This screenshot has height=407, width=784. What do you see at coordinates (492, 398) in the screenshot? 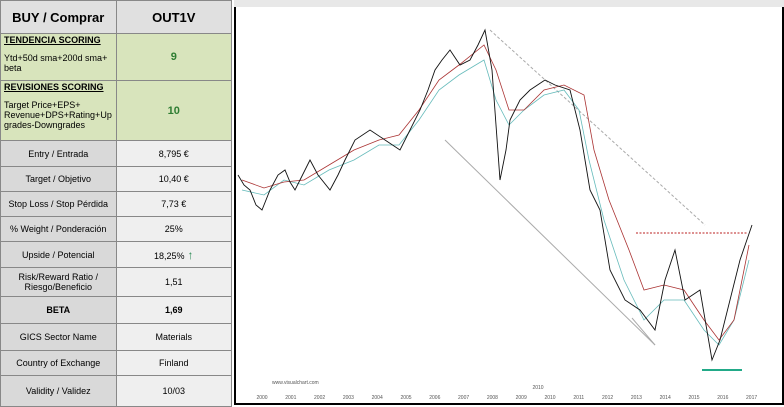
I see `year-label: 2008` at bounding box center [492, 398].